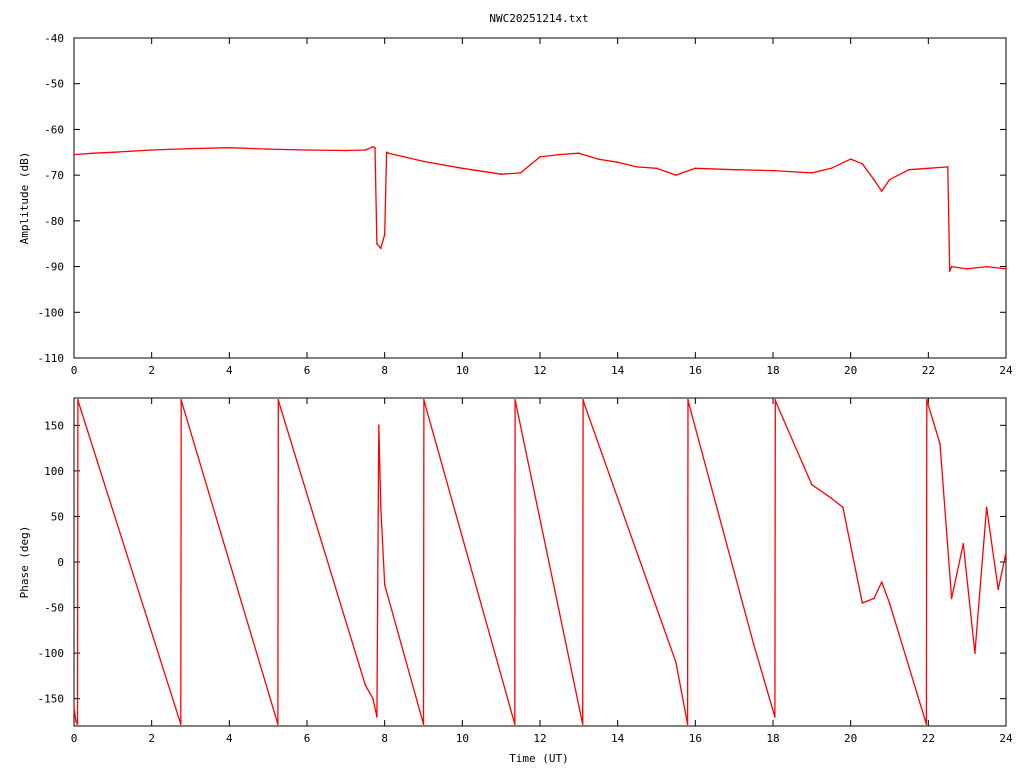 This screenshot has height=768, width=1024. I want to click on amplitude-y-tick-label: -60, so click(54, 129).